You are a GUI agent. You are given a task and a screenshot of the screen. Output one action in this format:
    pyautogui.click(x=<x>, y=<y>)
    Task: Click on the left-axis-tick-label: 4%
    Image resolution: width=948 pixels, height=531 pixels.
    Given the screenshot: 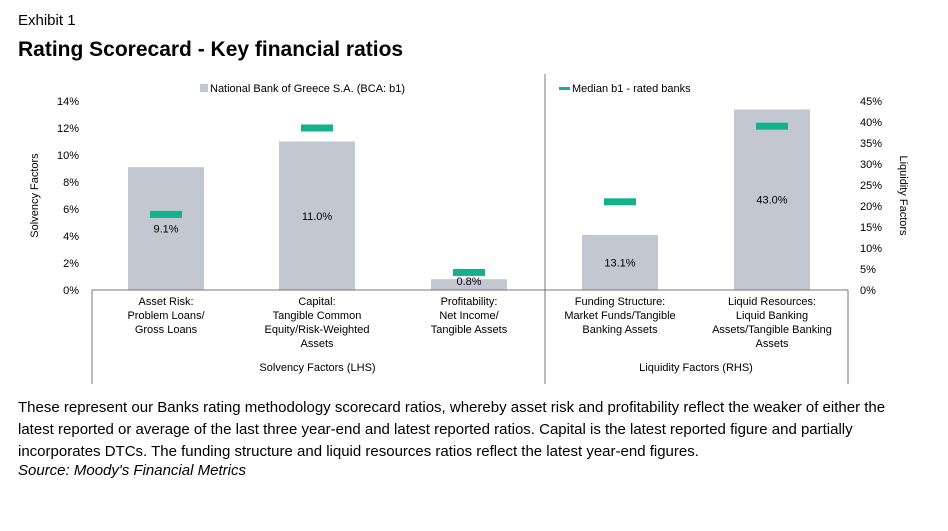 What is the action you would take?
    pyautogui.click(x=71, y=237)
    